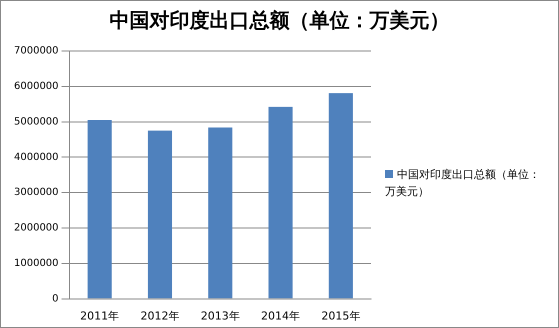 The height and width of the screenshot is (328, 559). Describe the element at coordinates (160, 315) in the screenshot. I see `x-tick-label: 2012年` at that location.